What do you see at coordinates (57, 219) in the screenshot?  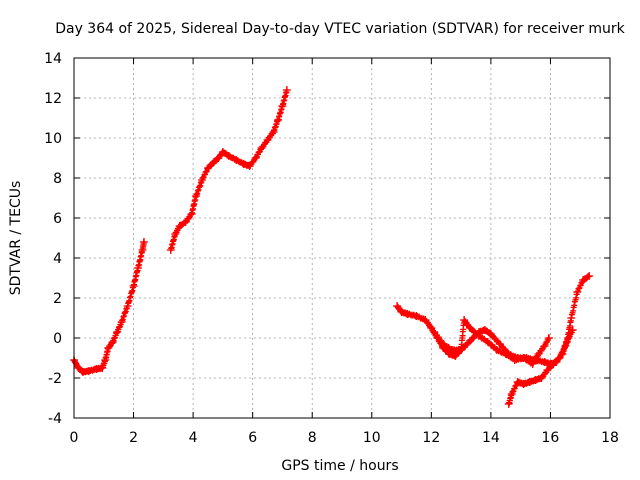 I see `y-tick-label: 6` at bounding box center [57, 219].